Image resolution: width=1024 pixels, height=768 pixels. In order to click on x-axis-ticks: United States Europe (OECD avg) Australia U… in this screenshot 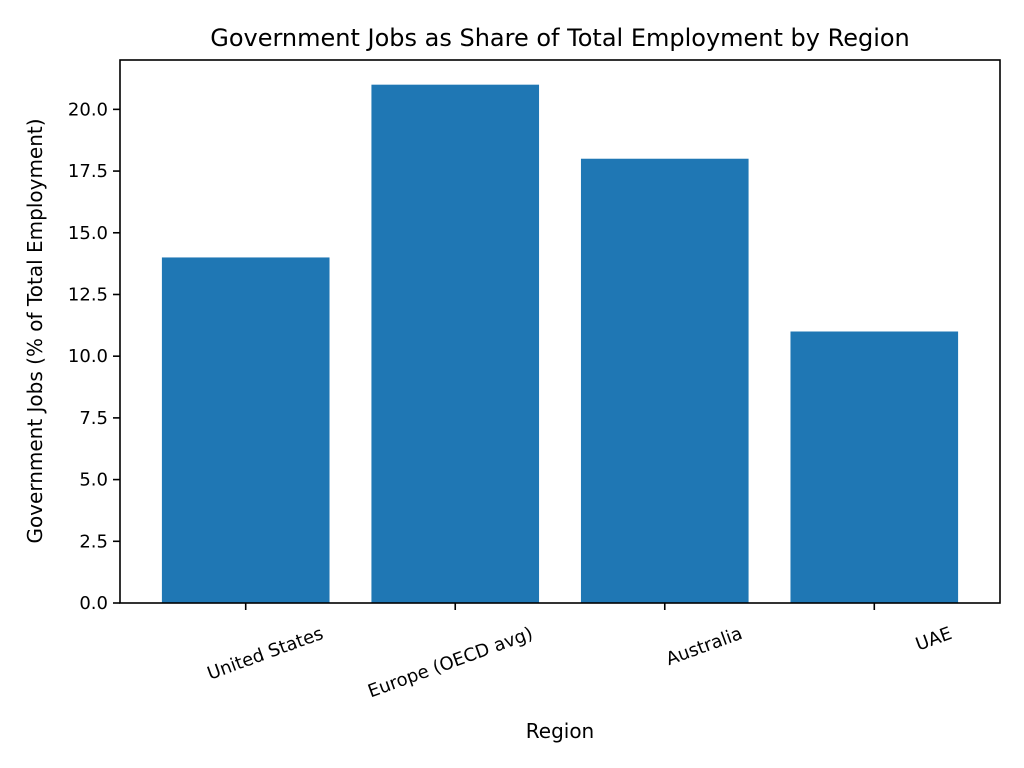, I will do `click(579, 652)`.